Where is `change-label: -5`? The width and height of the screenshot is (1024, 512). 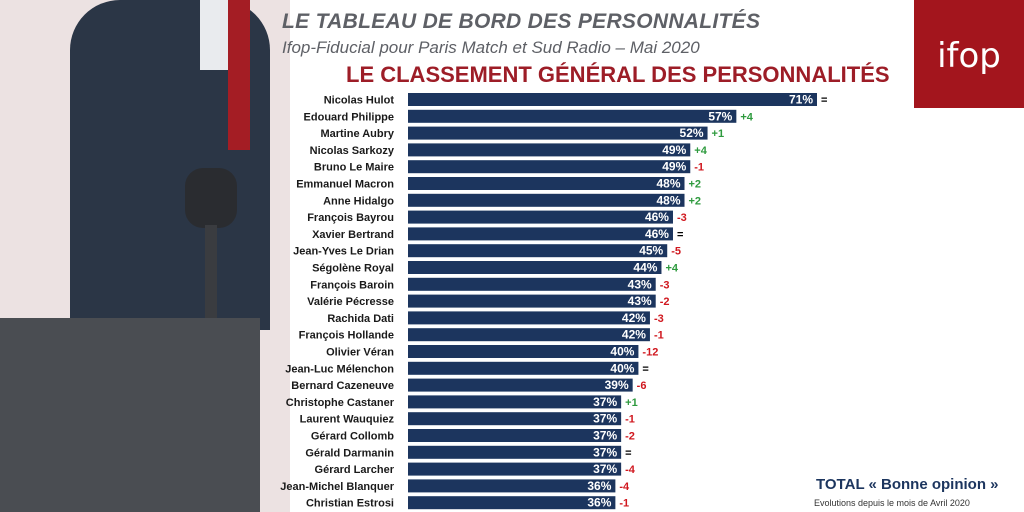
change-label: -5 is located at coordinates (676, 252).